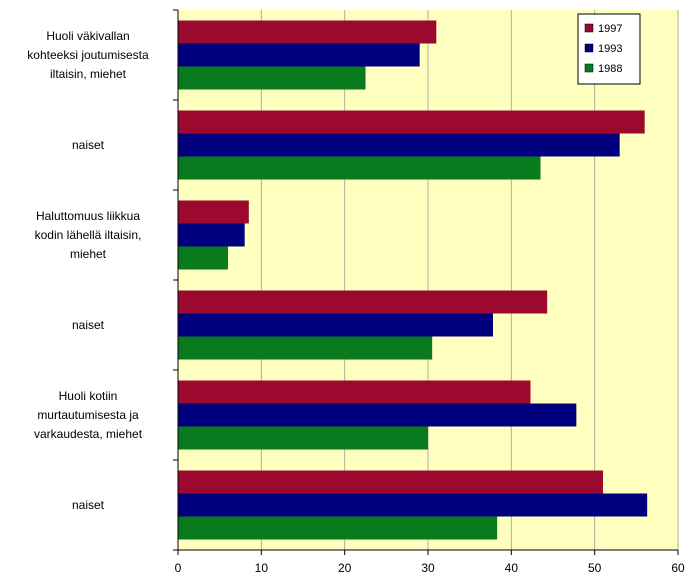 This screenshot has width=685, height=581. Describe the element at coordinates (678, 568) in the screenshot. I see `x-tick-label: 60` at that location.